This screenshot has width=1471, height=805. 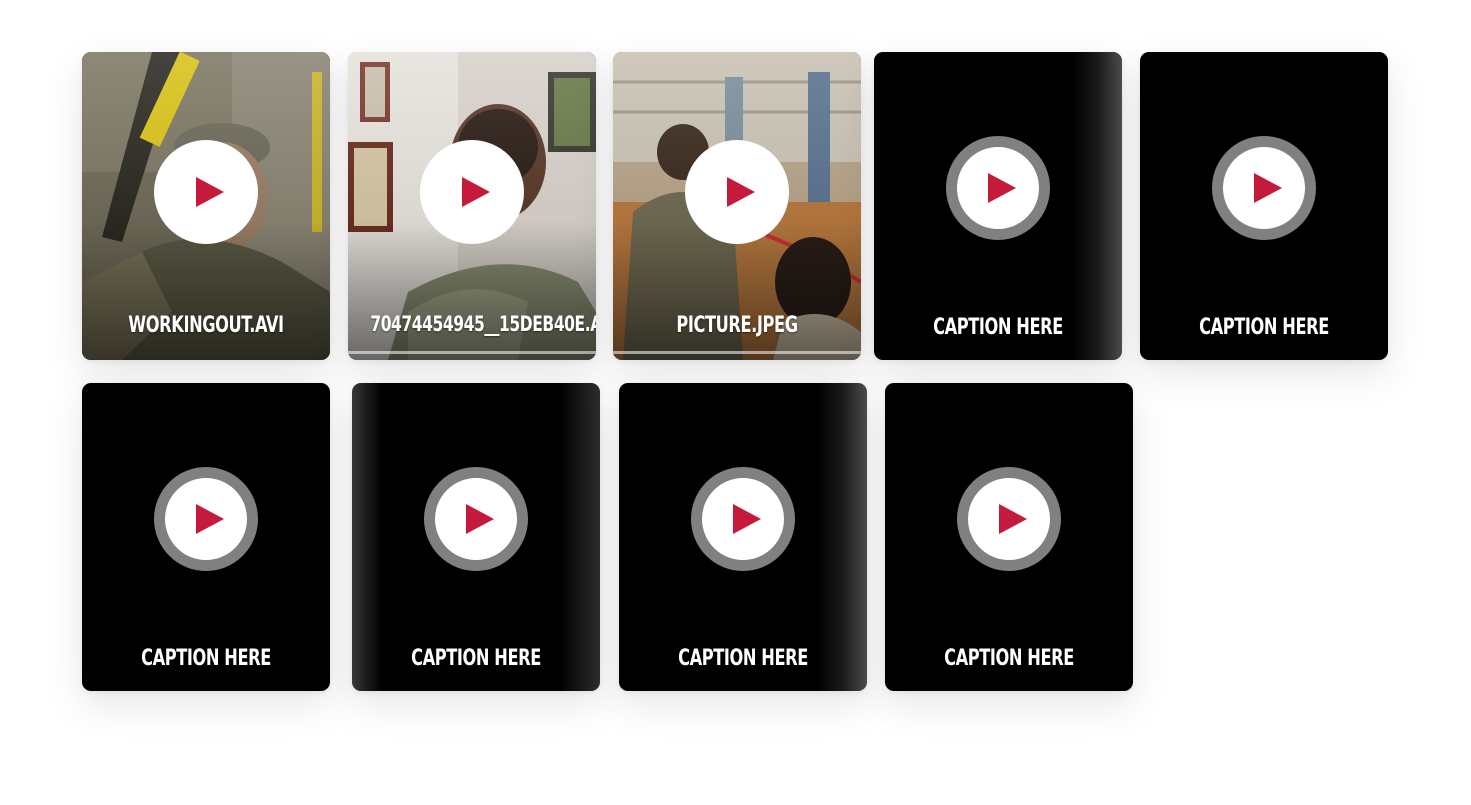 I want to click on media-tile-workingout: WORKINGOUT.AVI, so click(x=206, y=206).